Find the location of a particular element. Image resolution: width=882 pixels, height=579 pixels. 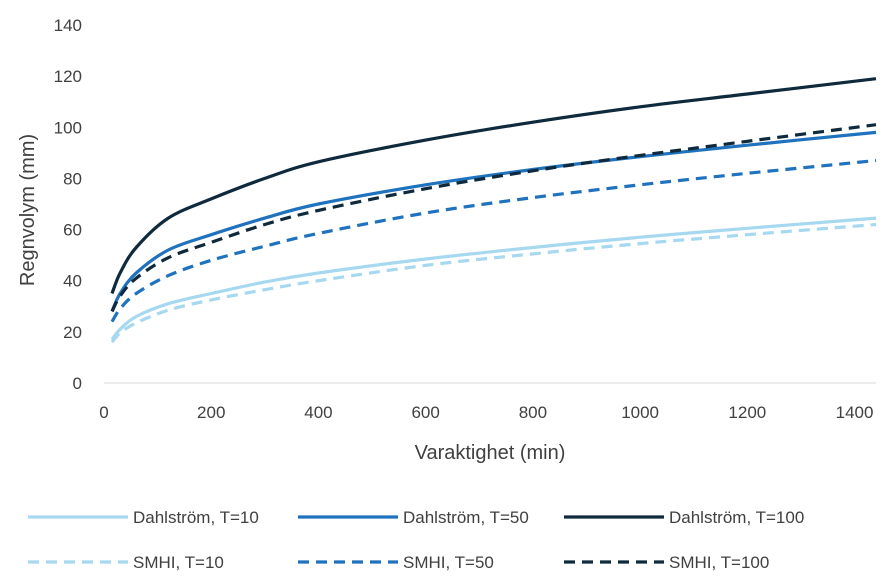

y-tick-label: 40 is located at coordinates (72, 281).